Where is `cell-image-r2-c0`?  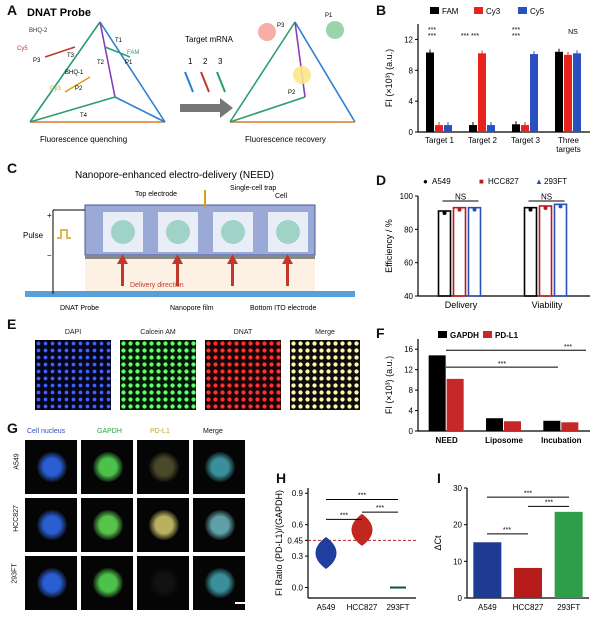 cell-image-r2-c0 is located at coordinates (51, 583).